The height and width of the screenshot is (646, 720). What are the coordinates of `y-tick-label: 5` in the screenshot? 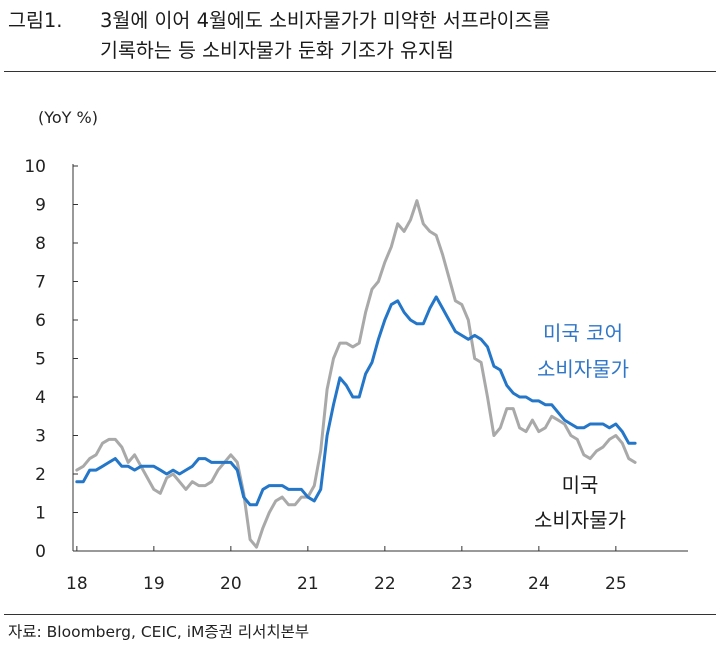 It's located at (40, 360).